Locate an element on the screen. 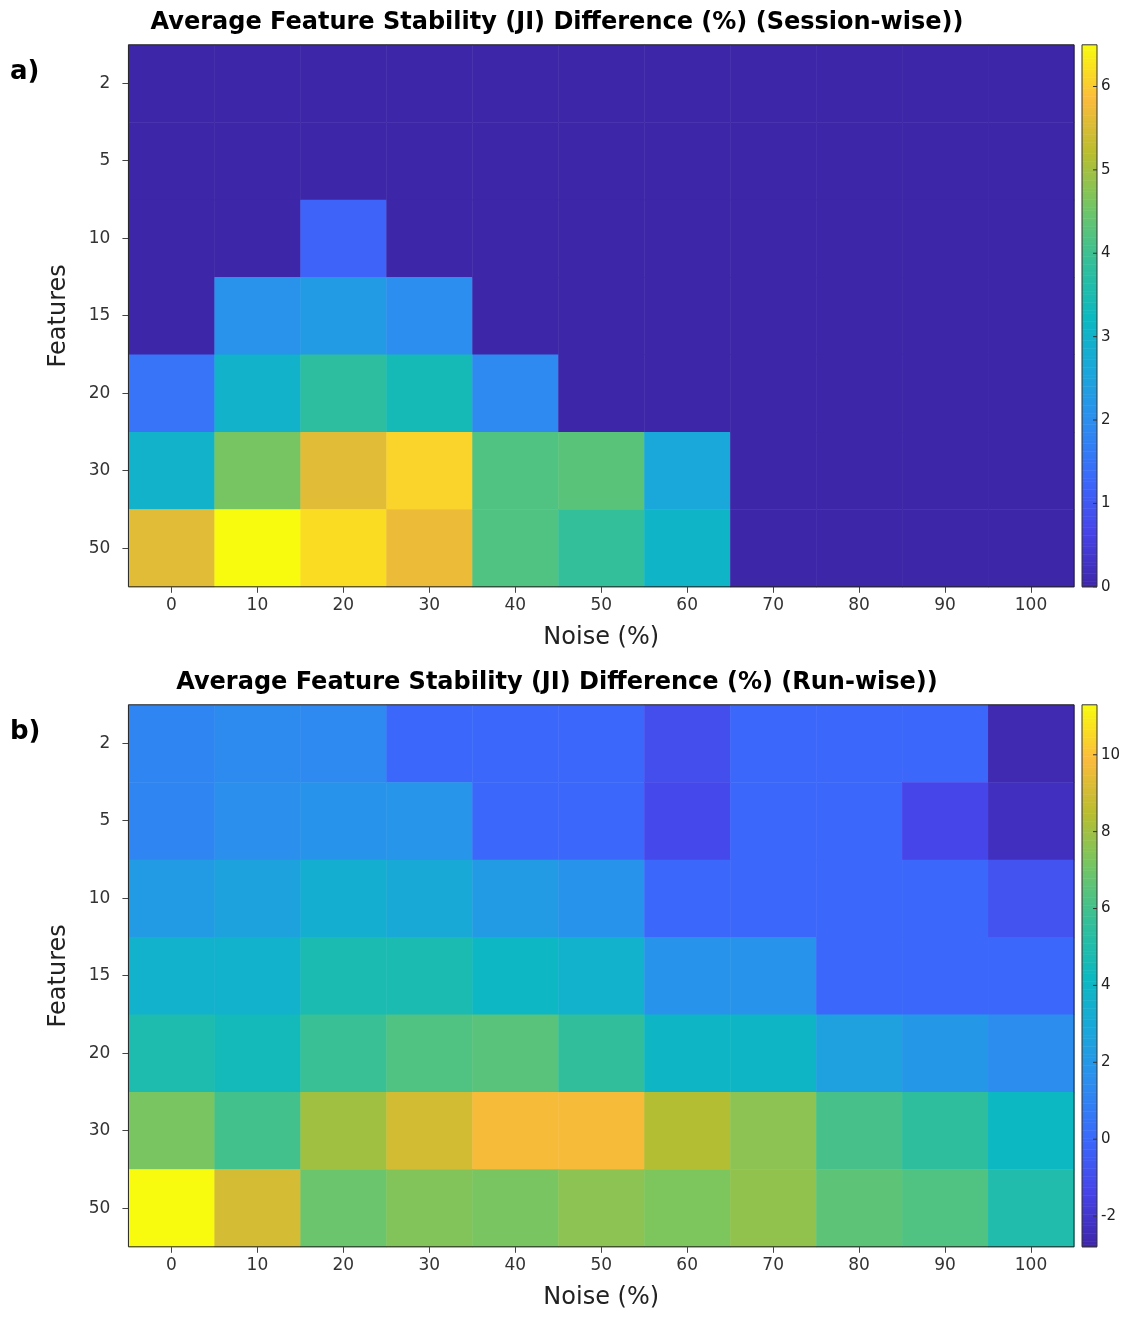 This screenshot has height=1320, width=1124. color-bar-label: 3 is located at coordinates (1106, 335).